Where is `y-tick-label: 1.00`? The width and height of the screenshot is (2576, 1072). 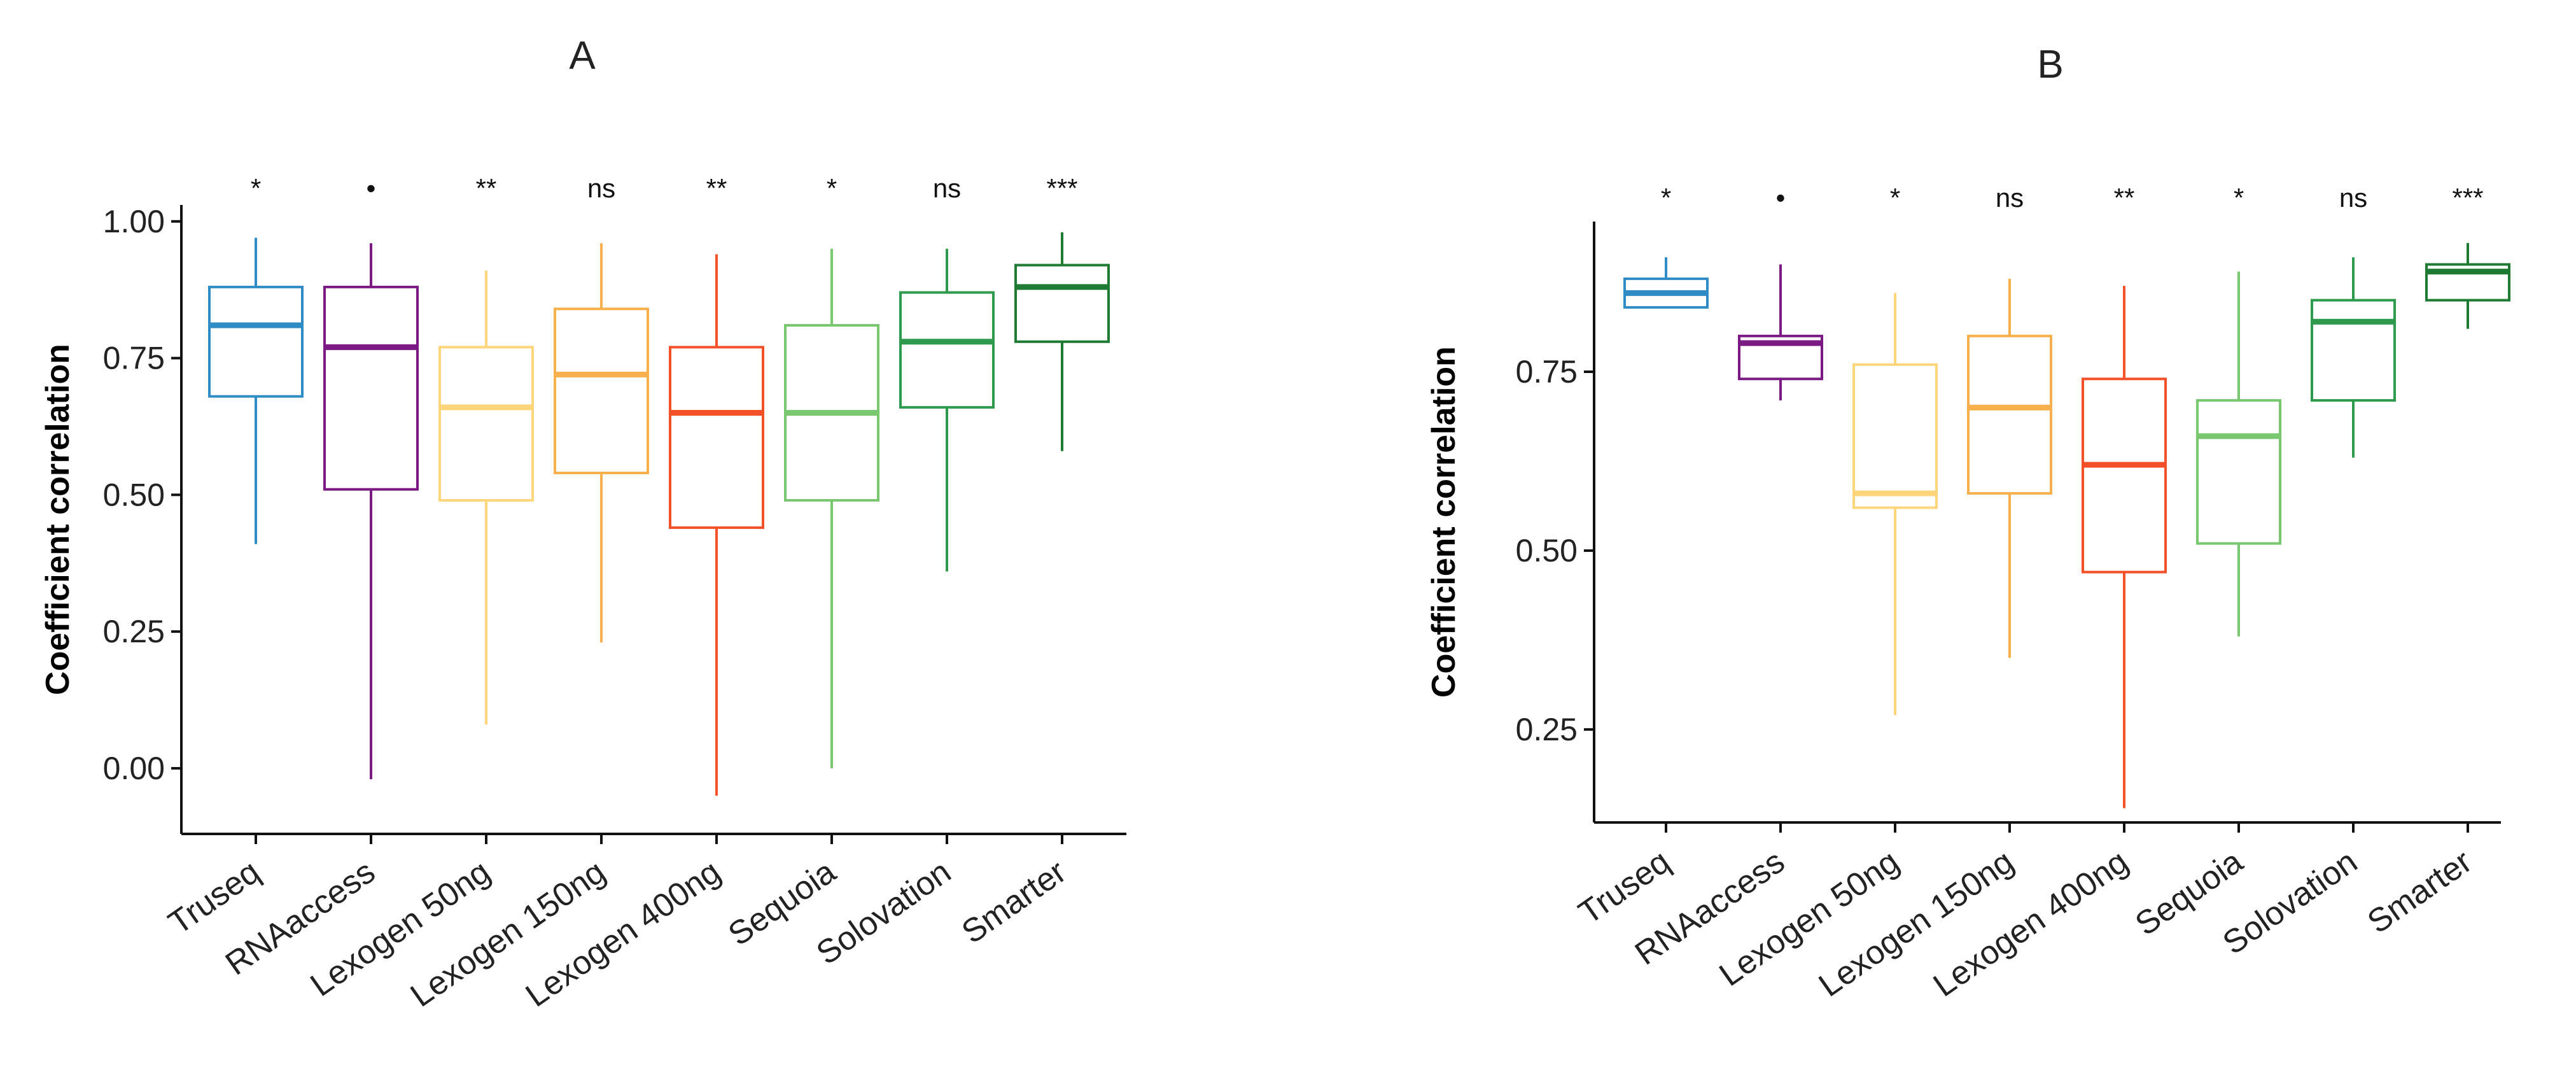
y-tick-label: 1.00 is located at coordinates (134, 221).